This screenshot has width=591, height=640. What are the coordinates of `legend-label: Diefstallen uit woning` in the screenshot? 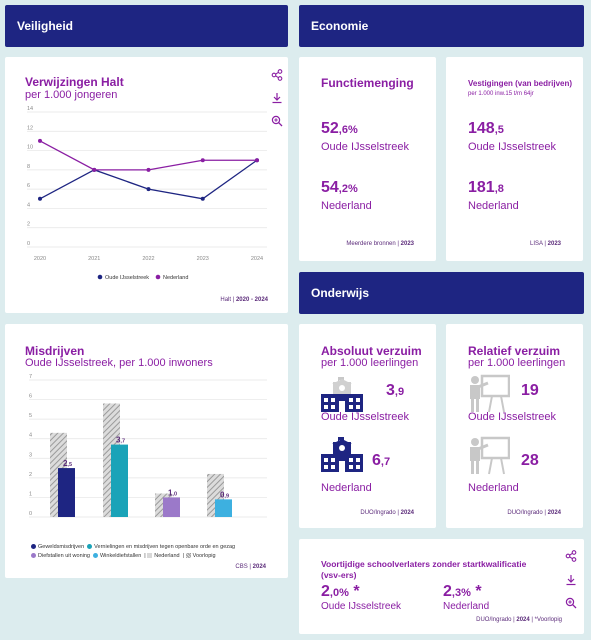 It's located at (64, 556).